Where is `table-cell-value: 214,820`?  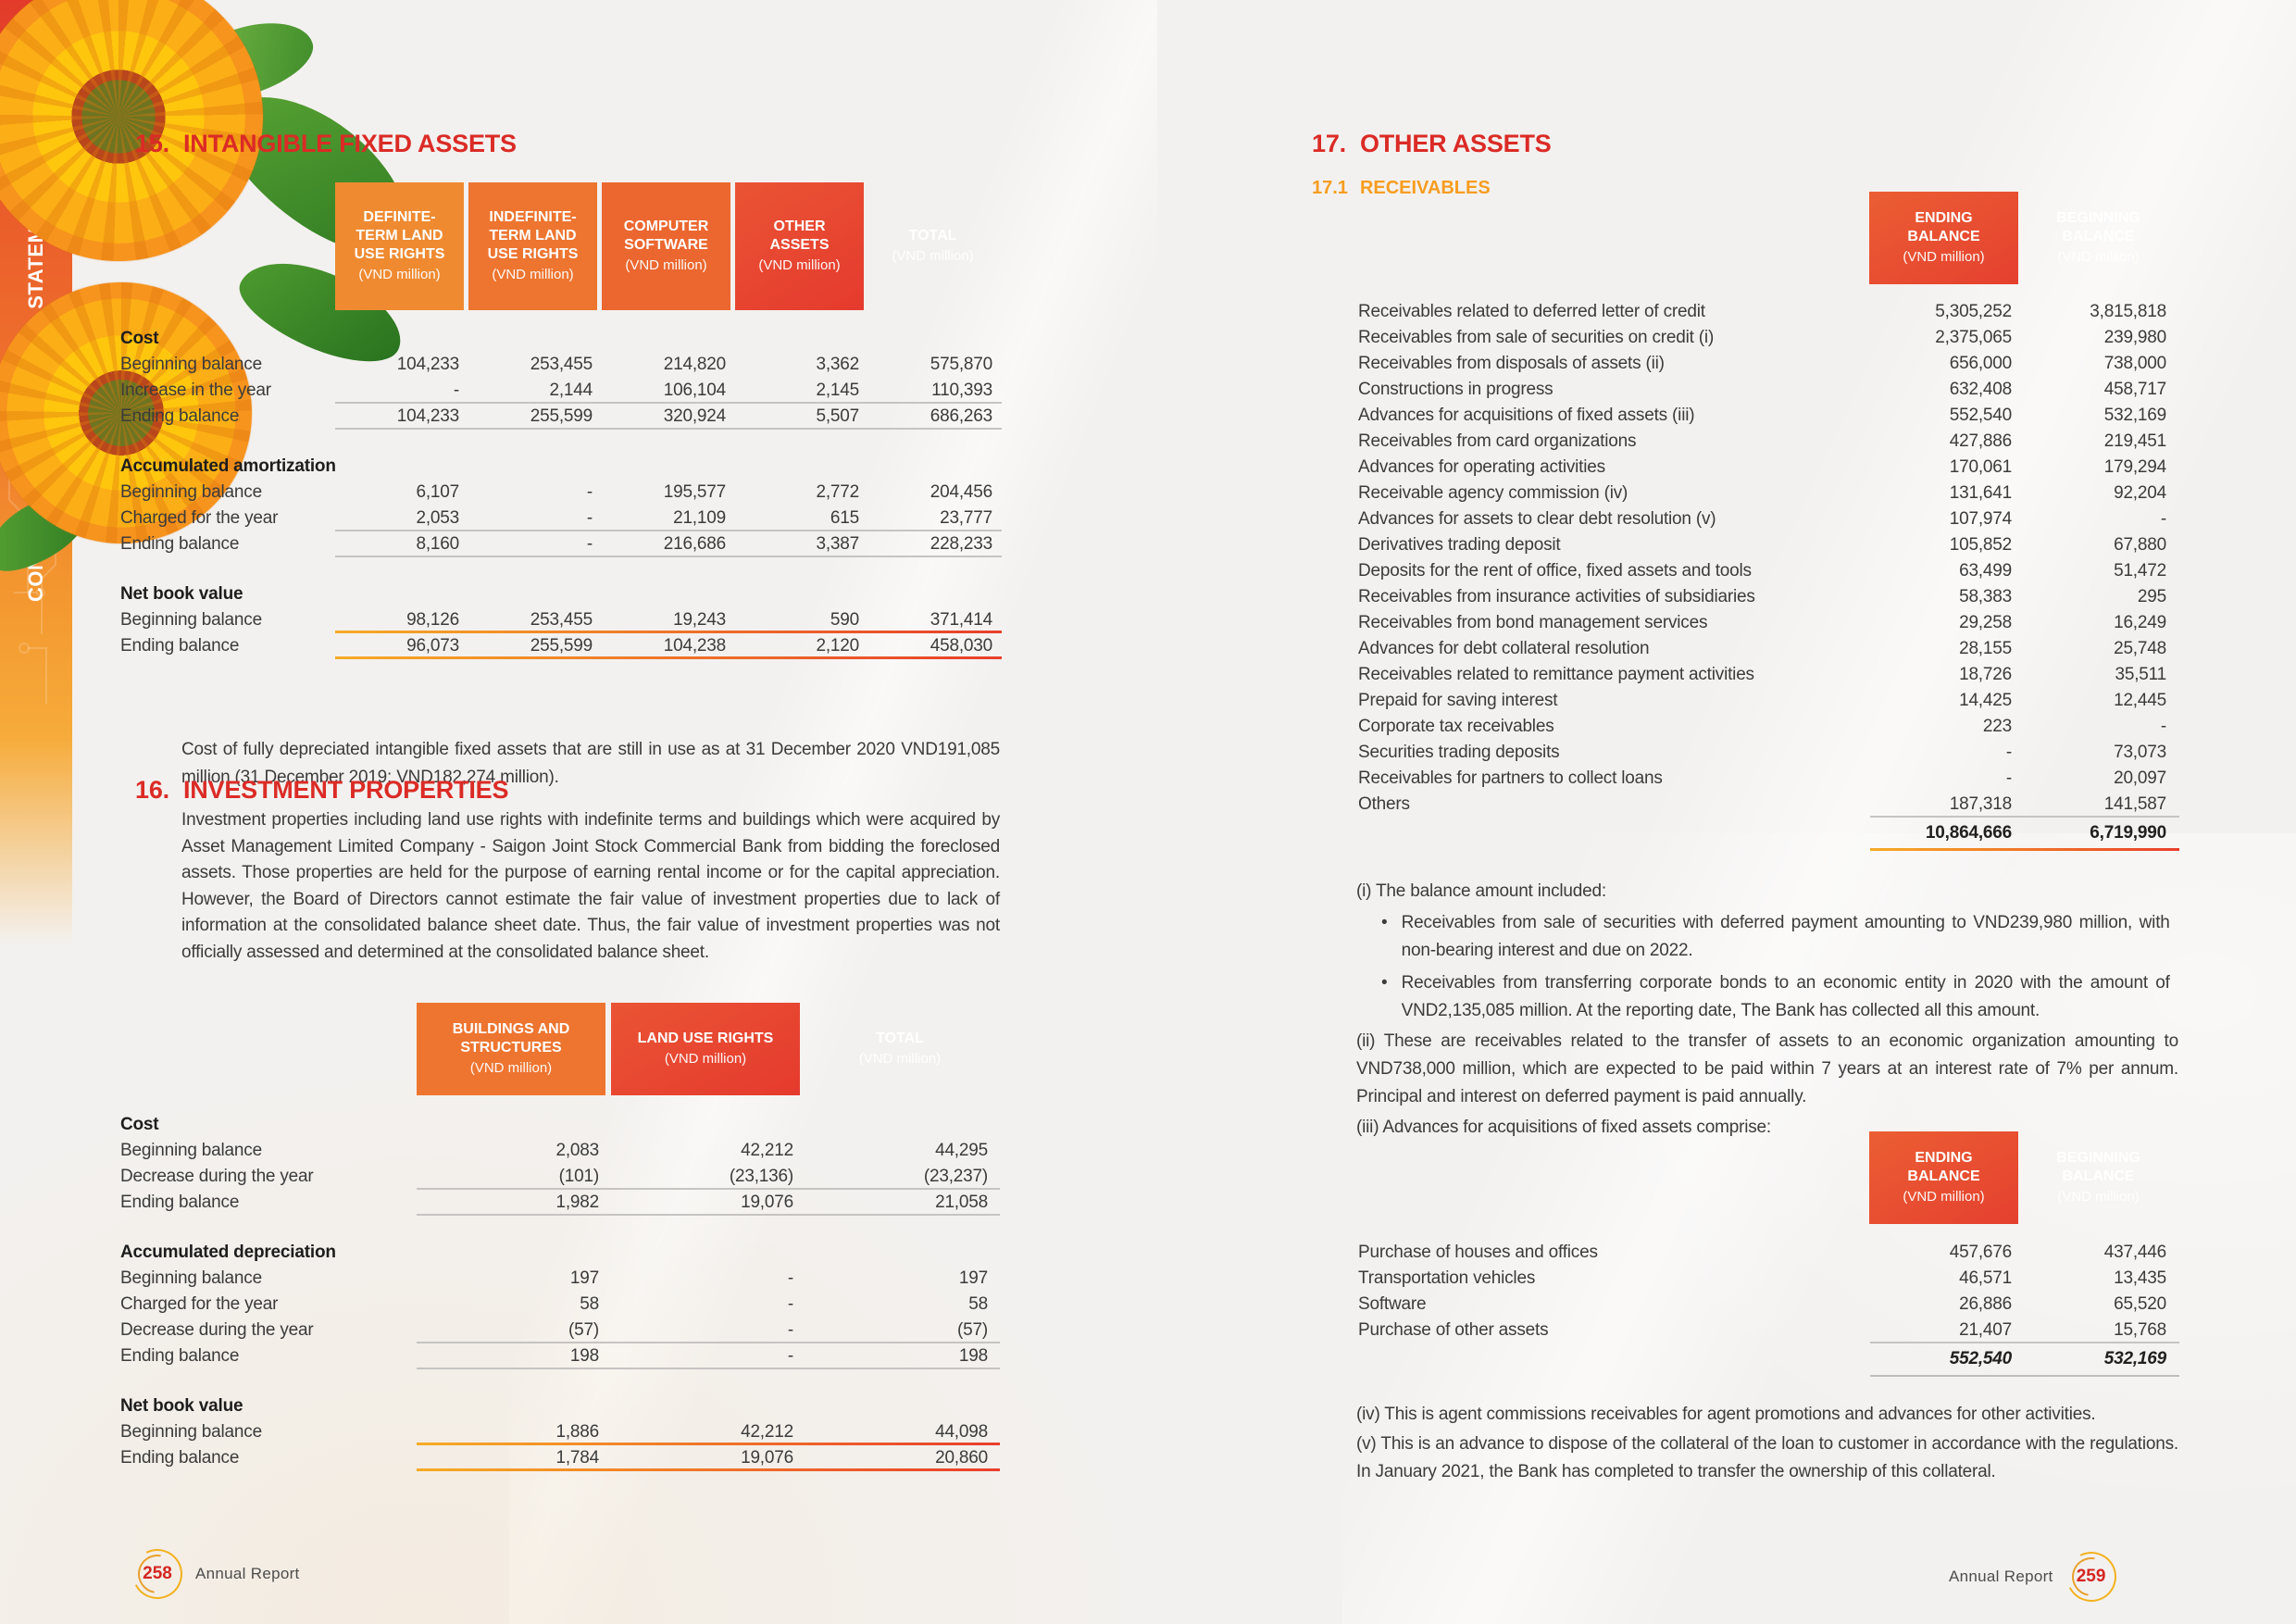 table-cell-value: 214,820 is located at coordinates (694, 364).